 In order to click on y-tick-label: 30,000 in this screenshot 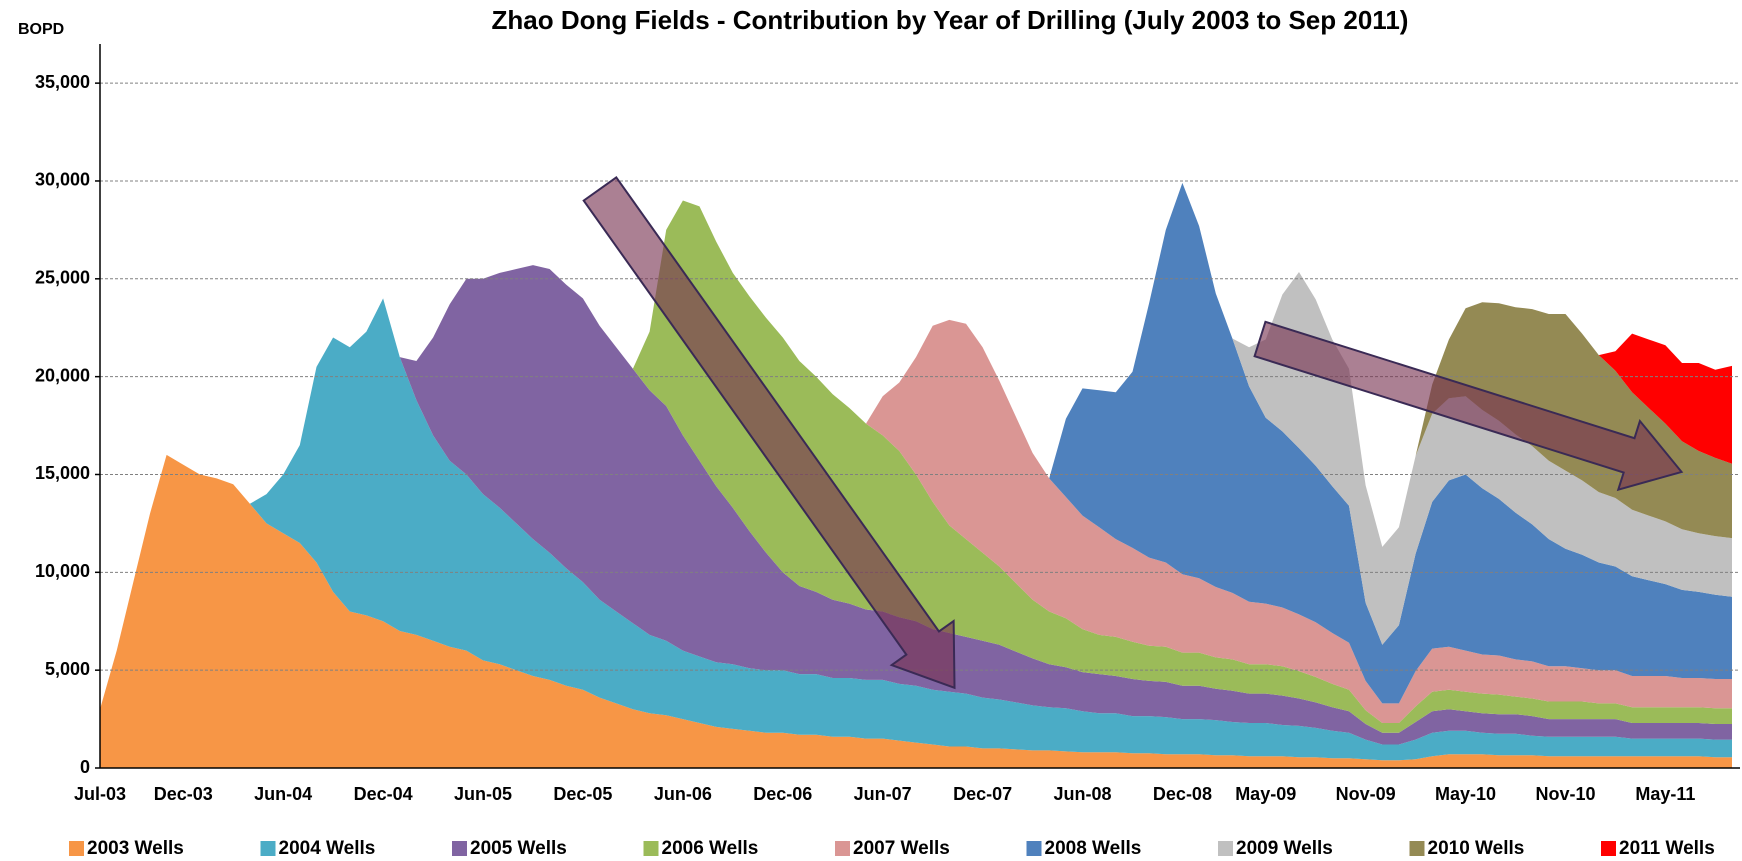, I will do `click(62, 180)`.